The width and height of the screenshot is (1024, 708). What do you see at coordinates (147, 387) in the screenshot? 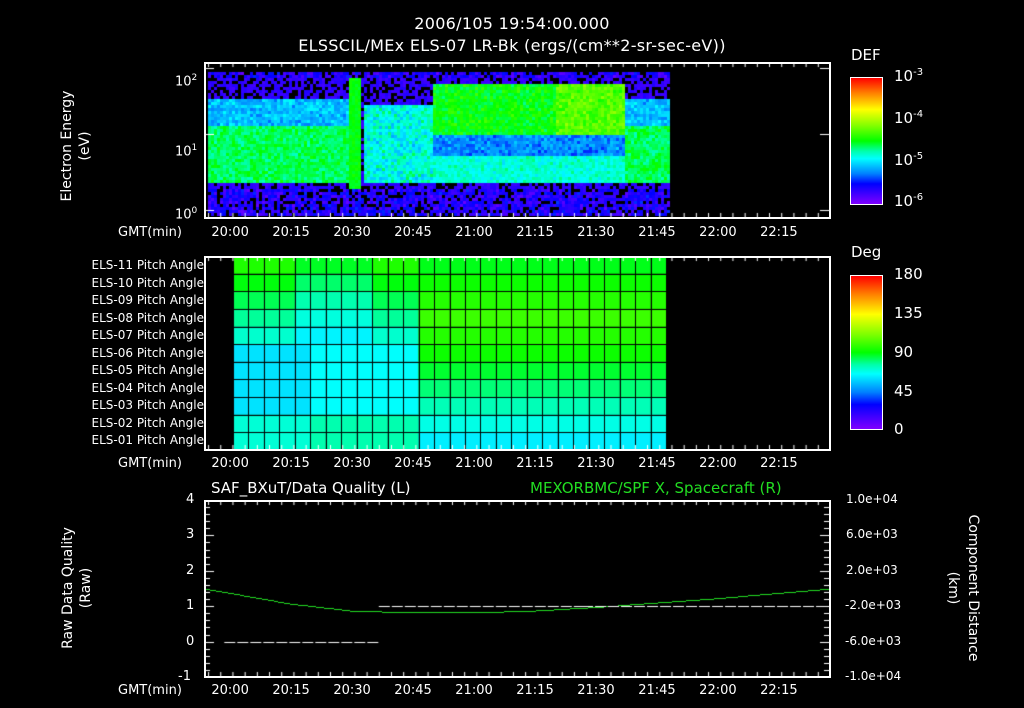
I see `pitch-angle-row-label: ELS-04 Pitch Angle` at bounding box center [147, 387].